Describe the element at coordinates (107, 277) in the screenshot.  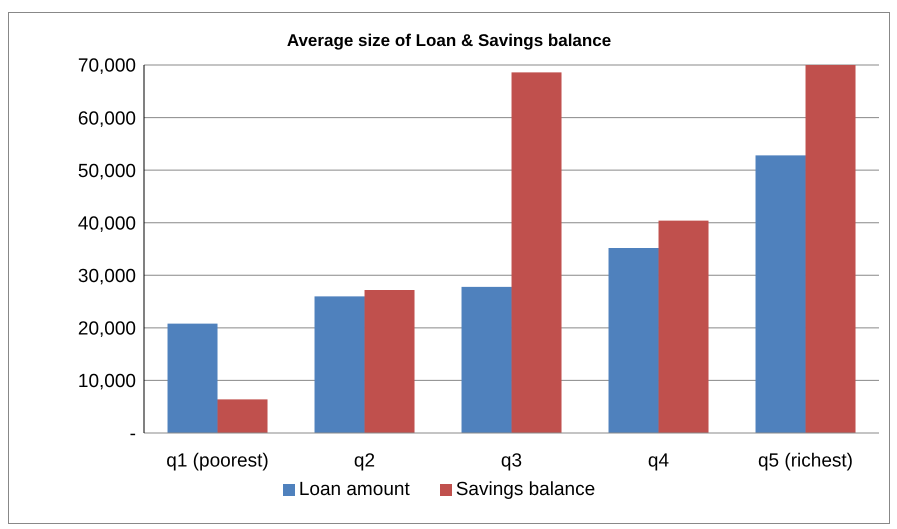
I see `y-tick-label: 30,000` at that location.